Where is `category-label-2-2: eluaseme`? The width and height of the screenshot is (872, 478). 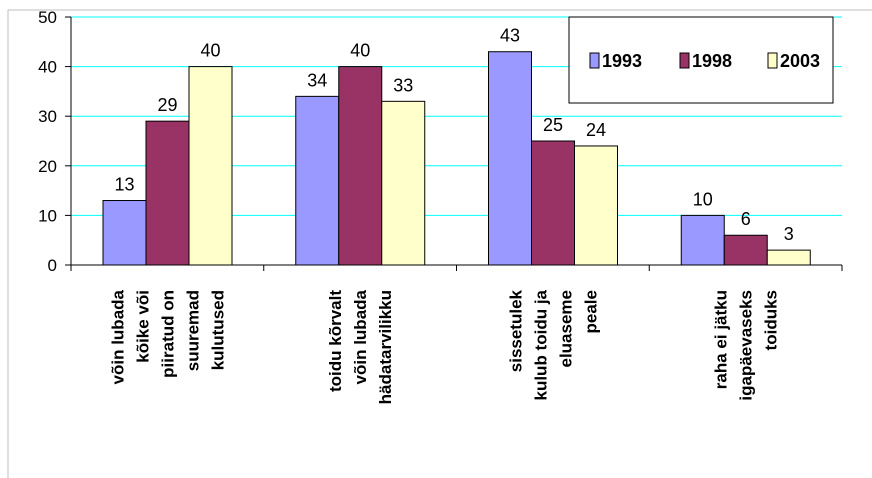
category-label-2-2: eluaseme is located at coordinates (565, 329).